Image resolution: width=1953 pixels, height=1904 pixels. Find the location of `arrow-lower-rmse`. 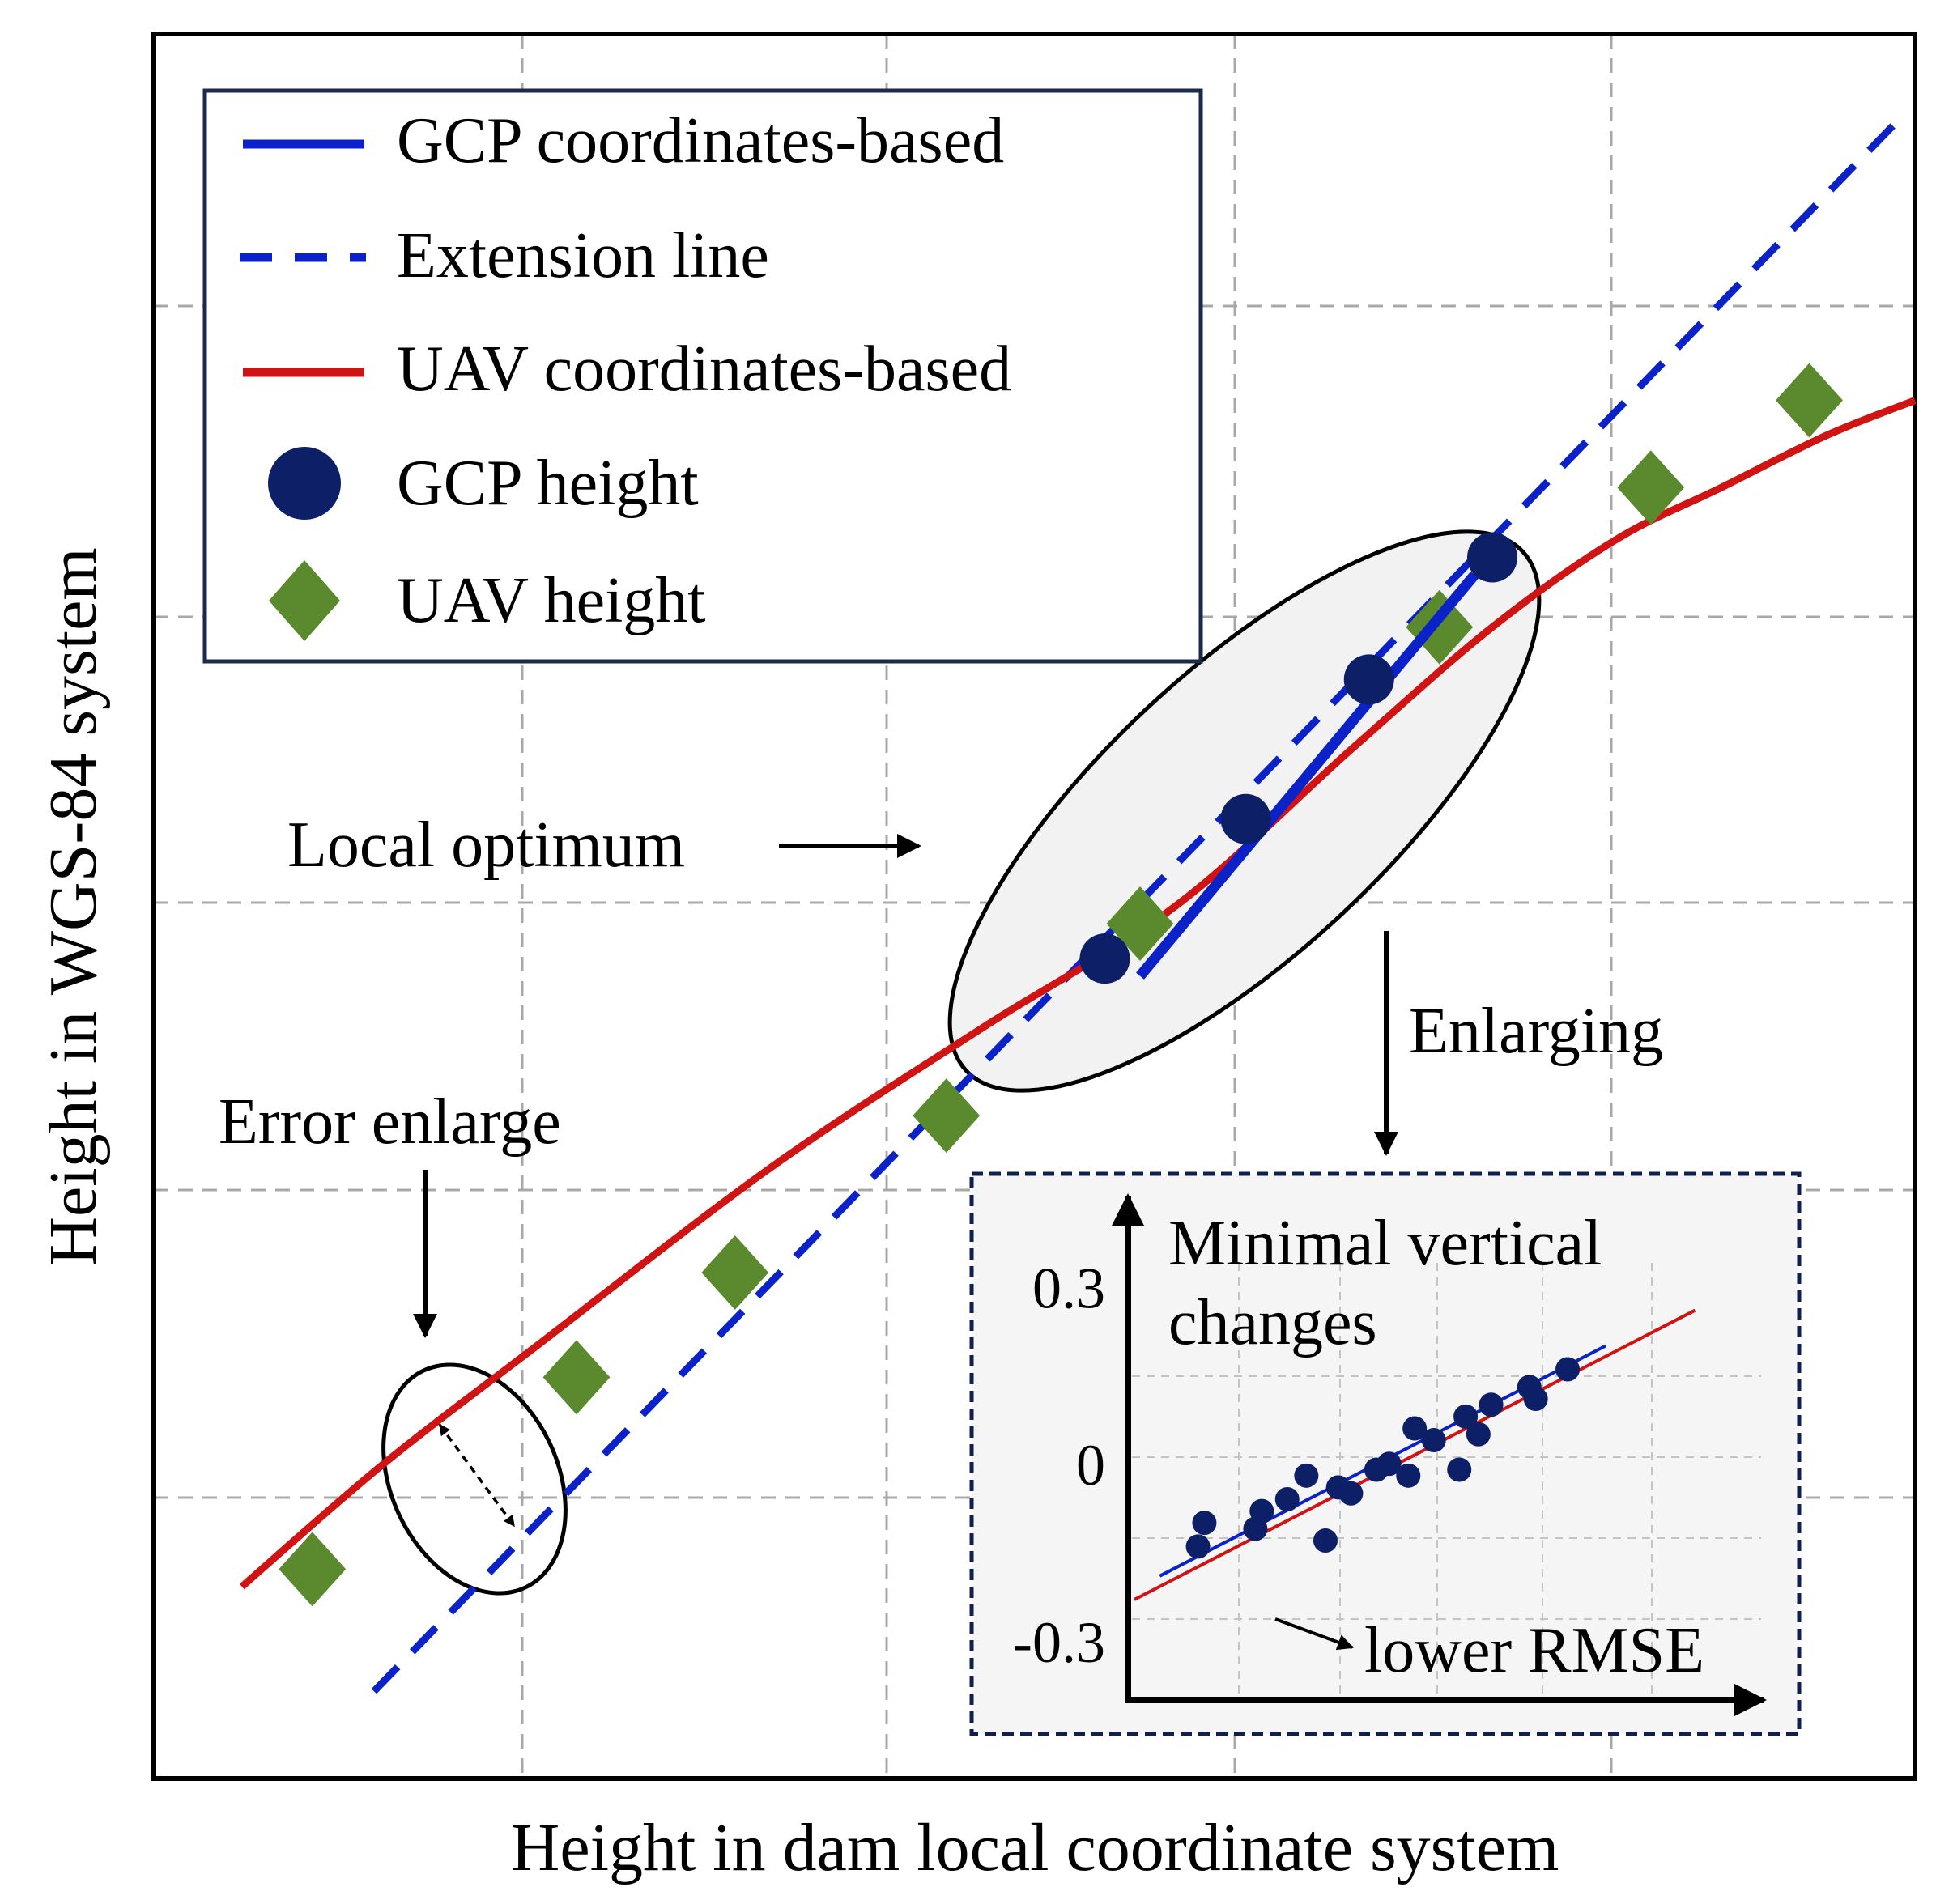

arrow-lower-rmse is located at coordinates (1314, 1634).